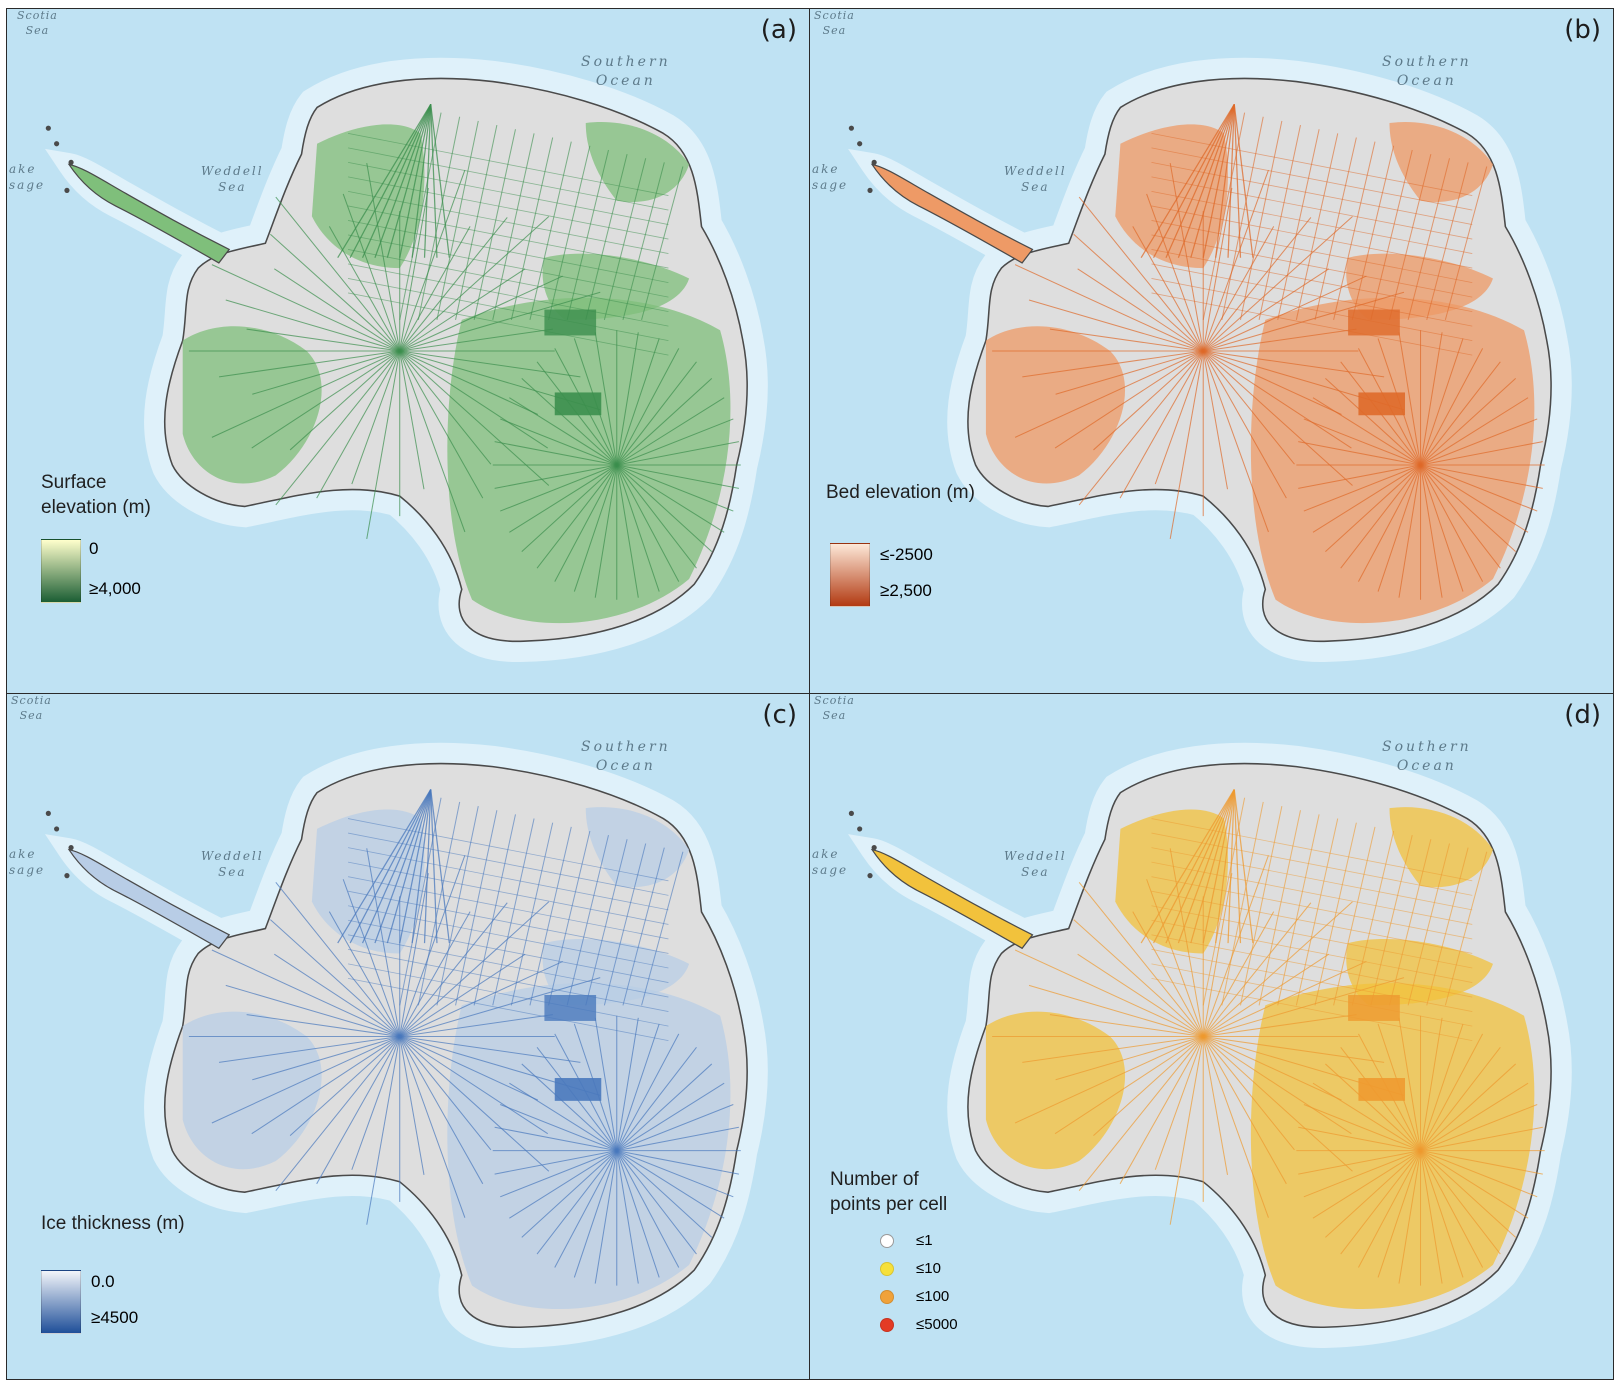 Image resolution: width=1622 pixels, height=1386 pixels. I want to click on legend-swatch-le1, so click(887, 1241).